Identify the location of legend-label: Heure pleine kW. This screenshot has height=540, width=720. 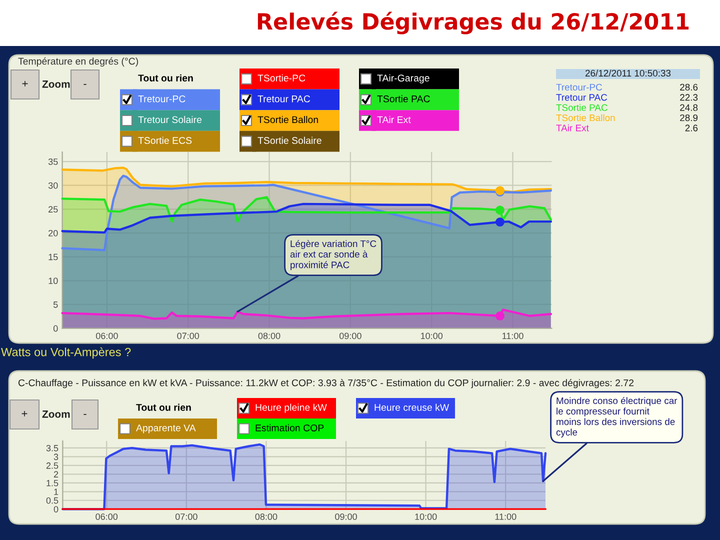
(291, 408).